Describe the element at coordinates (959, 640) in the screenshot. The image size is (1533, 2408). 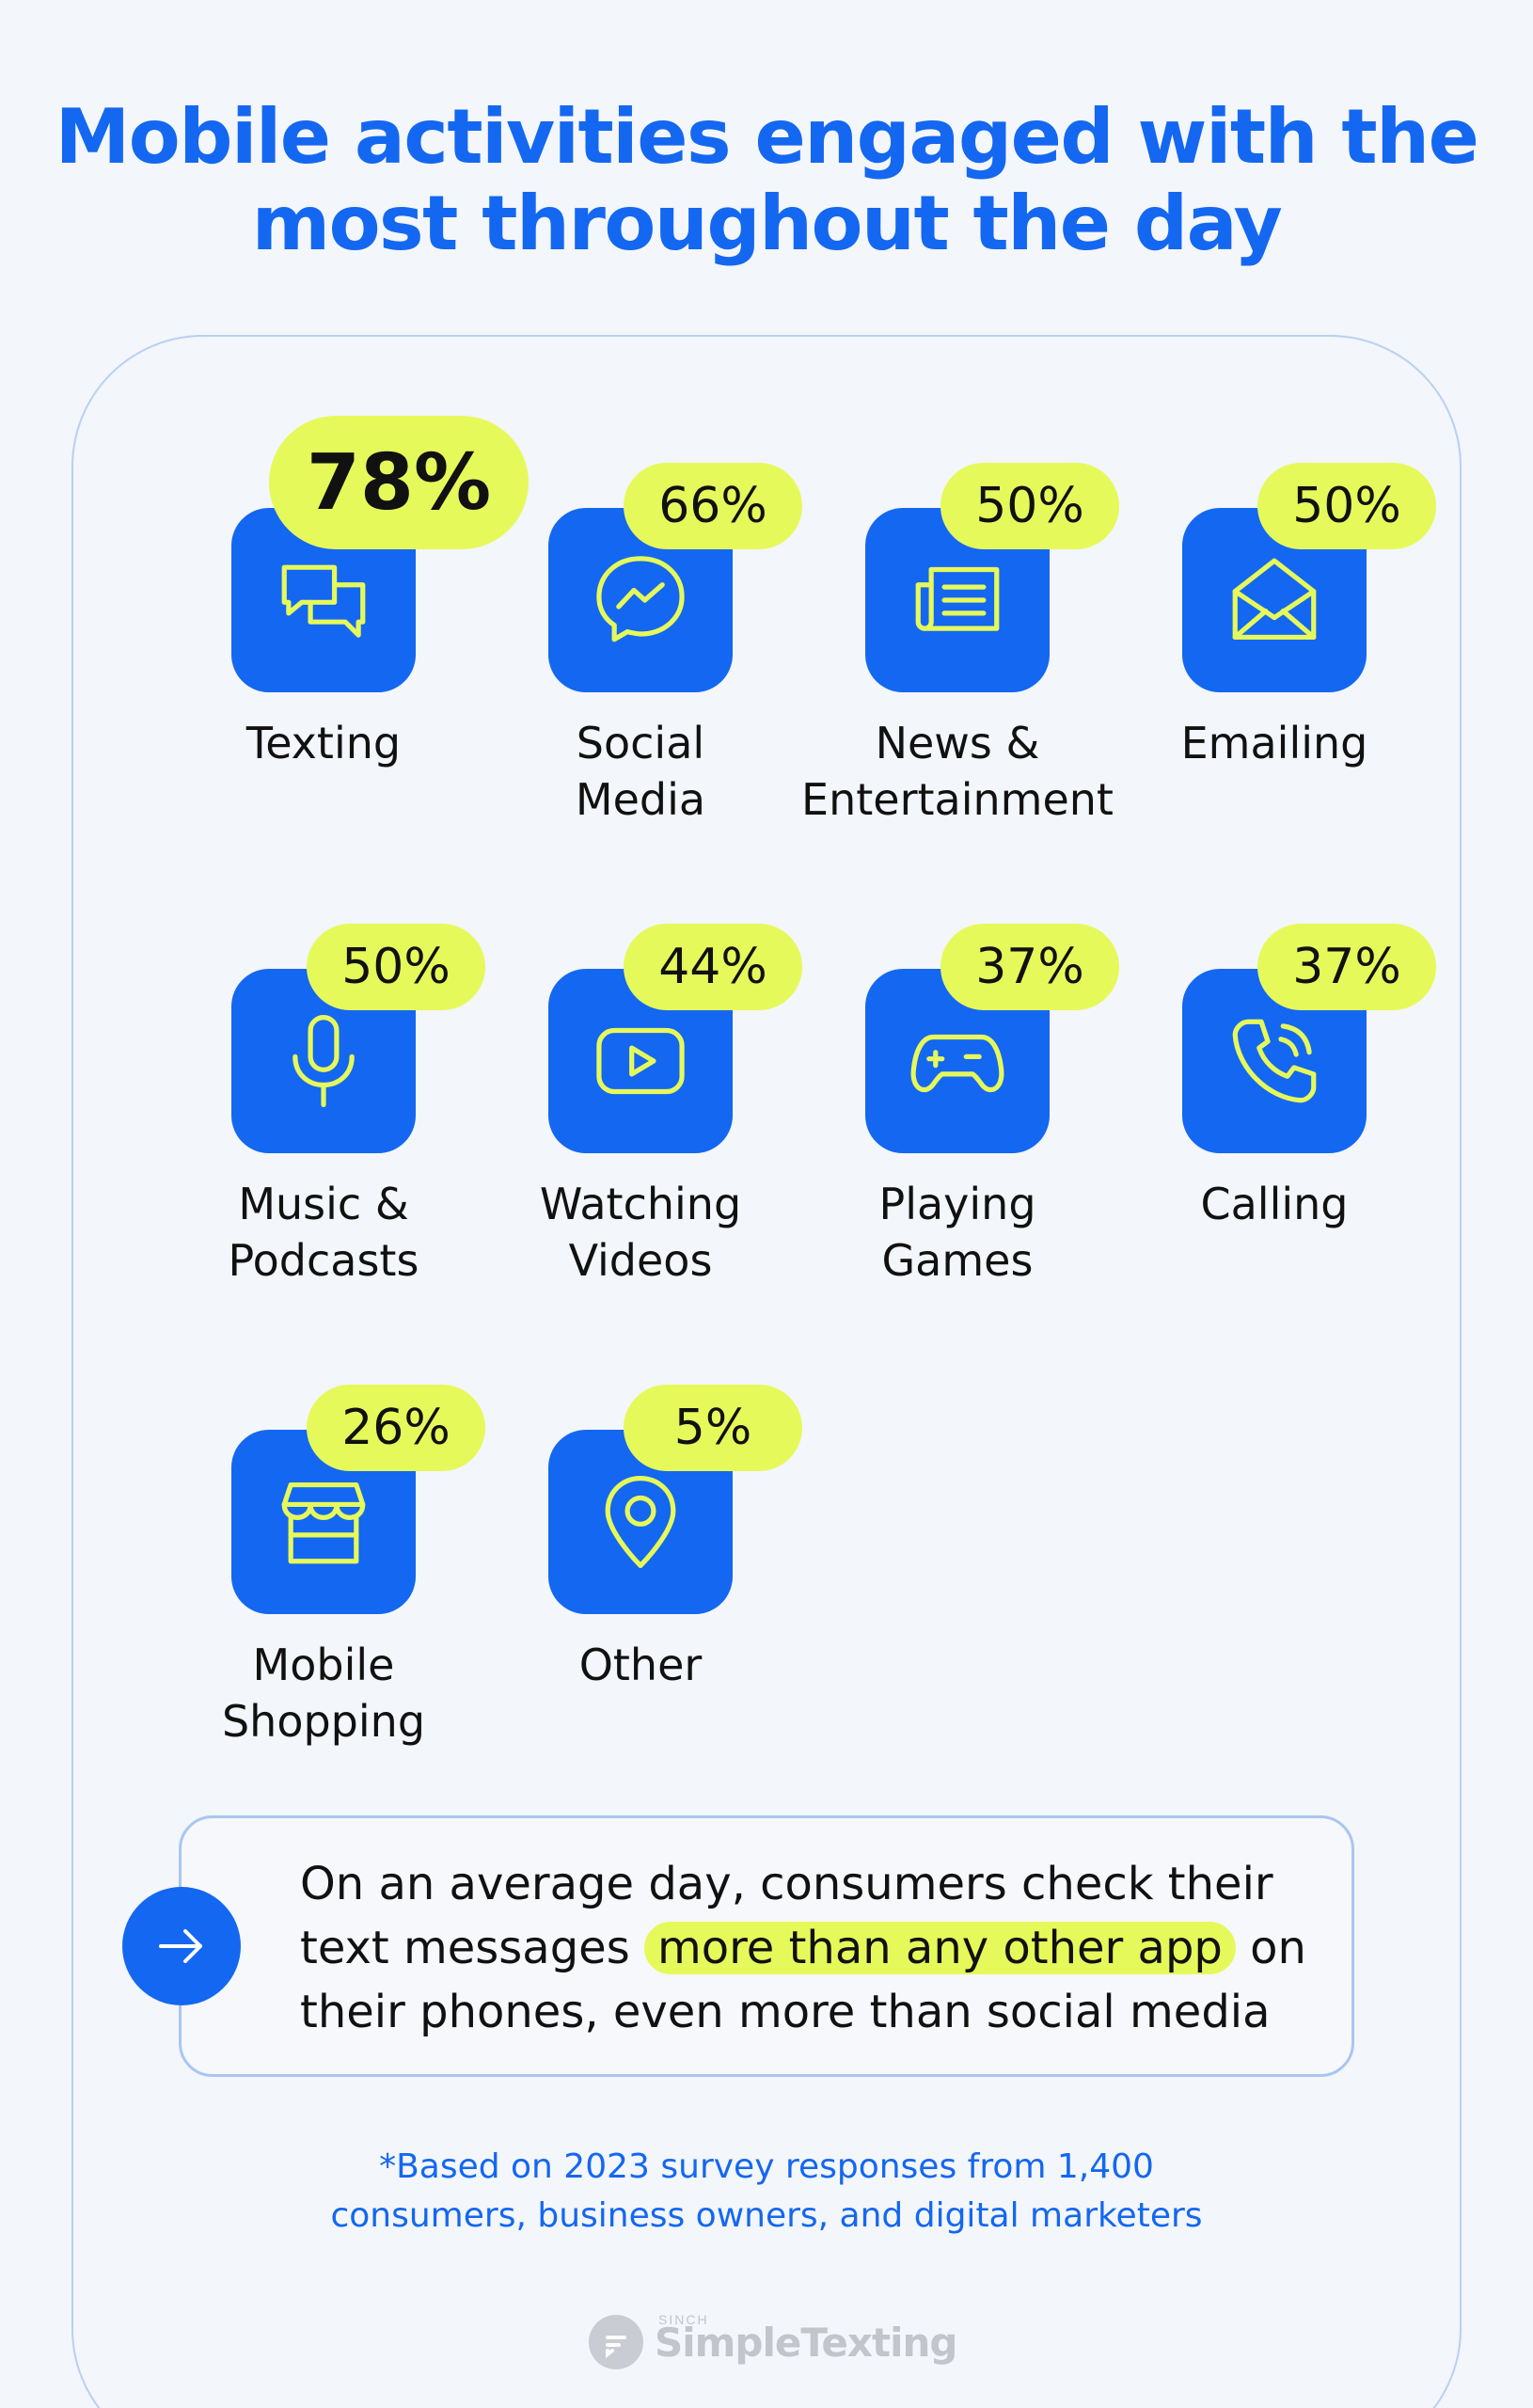
I see `activity-news-entertainment: 50% News & Entertainment` at that location.